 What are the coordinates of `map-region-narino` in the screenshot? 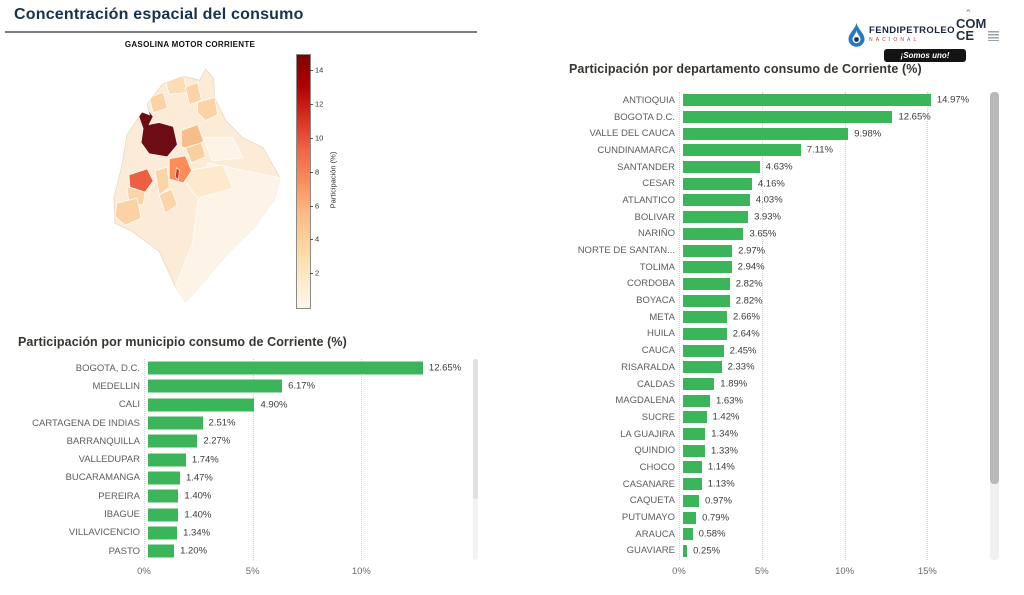 It's located at (128, 211).